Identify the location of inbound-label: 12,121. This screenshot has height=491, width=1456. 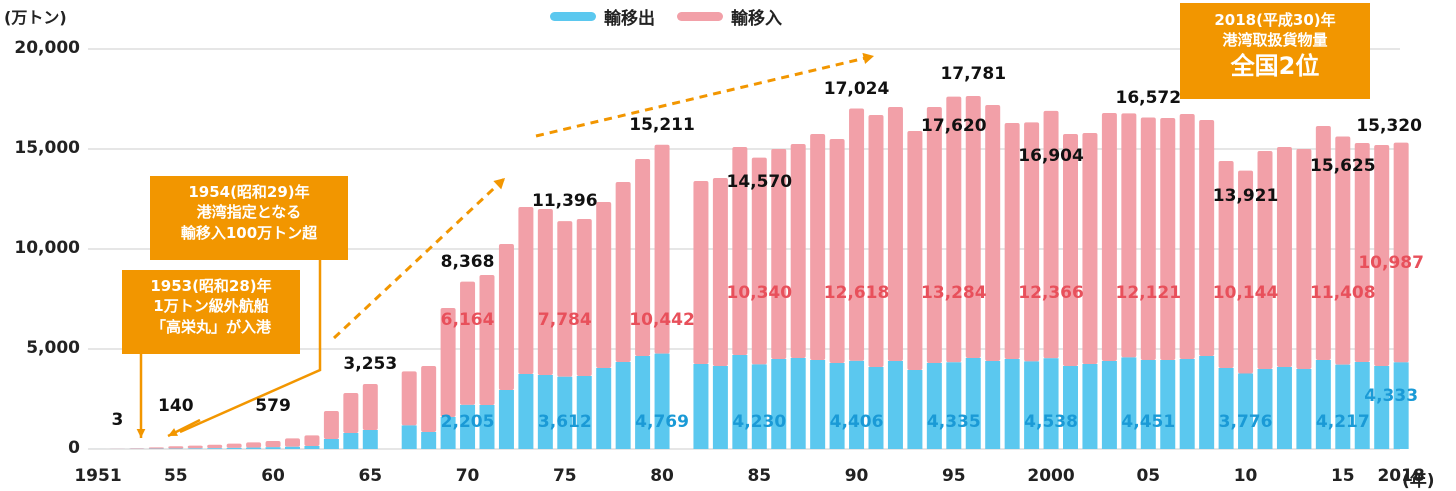
(1148, 293).